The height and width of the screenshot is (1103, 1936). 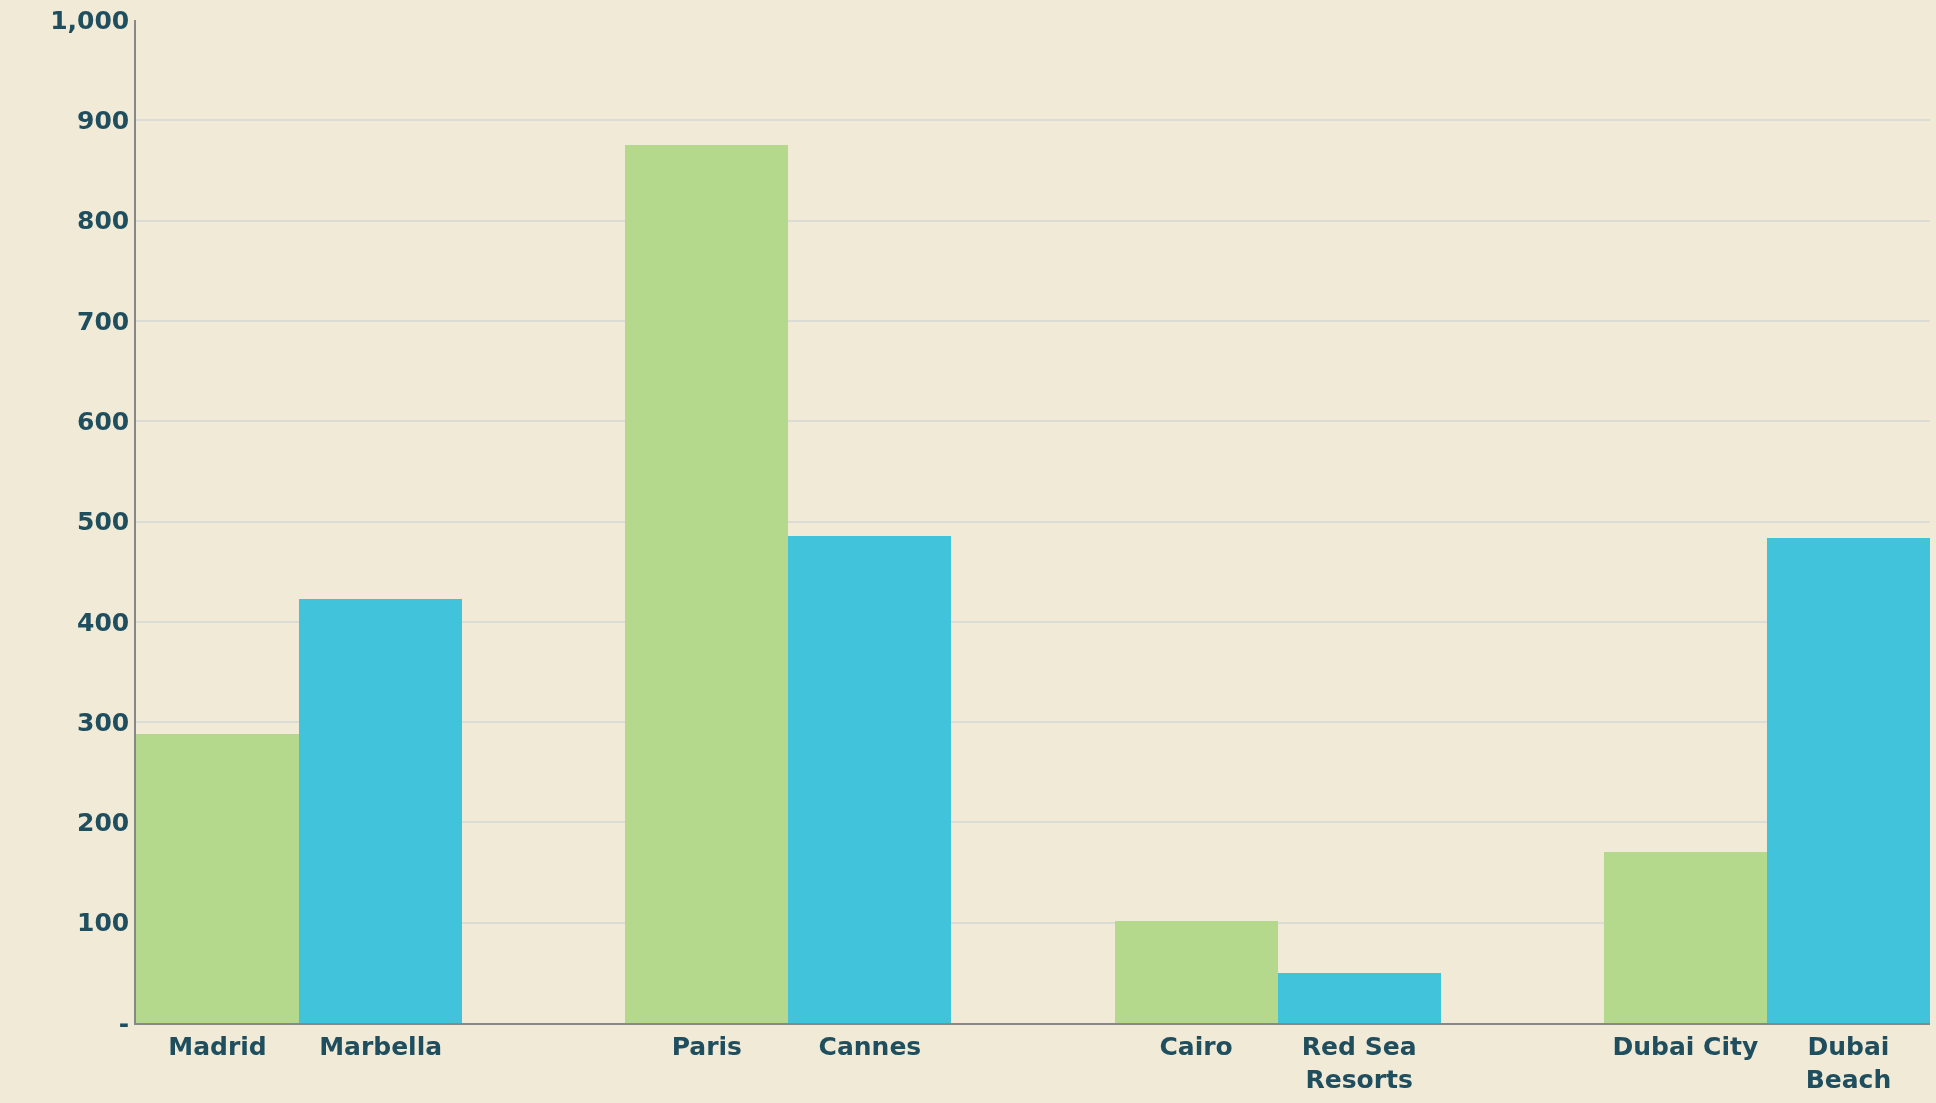 I want to click on y-tick-label: 100, so click(x=103, y=923).